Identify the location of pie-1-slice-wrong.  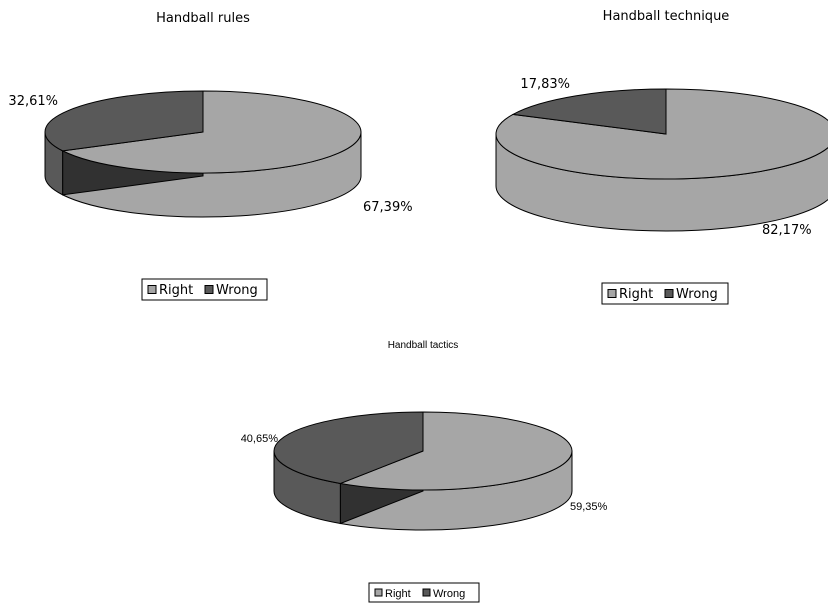
(124, 121).